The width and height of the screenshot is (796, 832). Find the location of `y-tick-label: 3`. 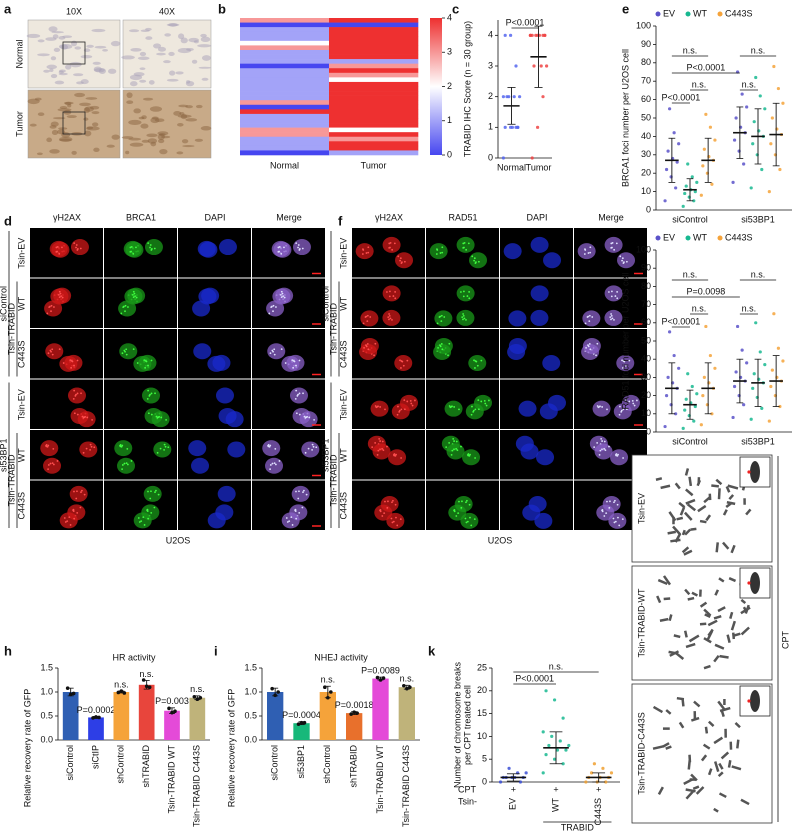

y-tick-label: 3 is located at coordinates (490, 65).